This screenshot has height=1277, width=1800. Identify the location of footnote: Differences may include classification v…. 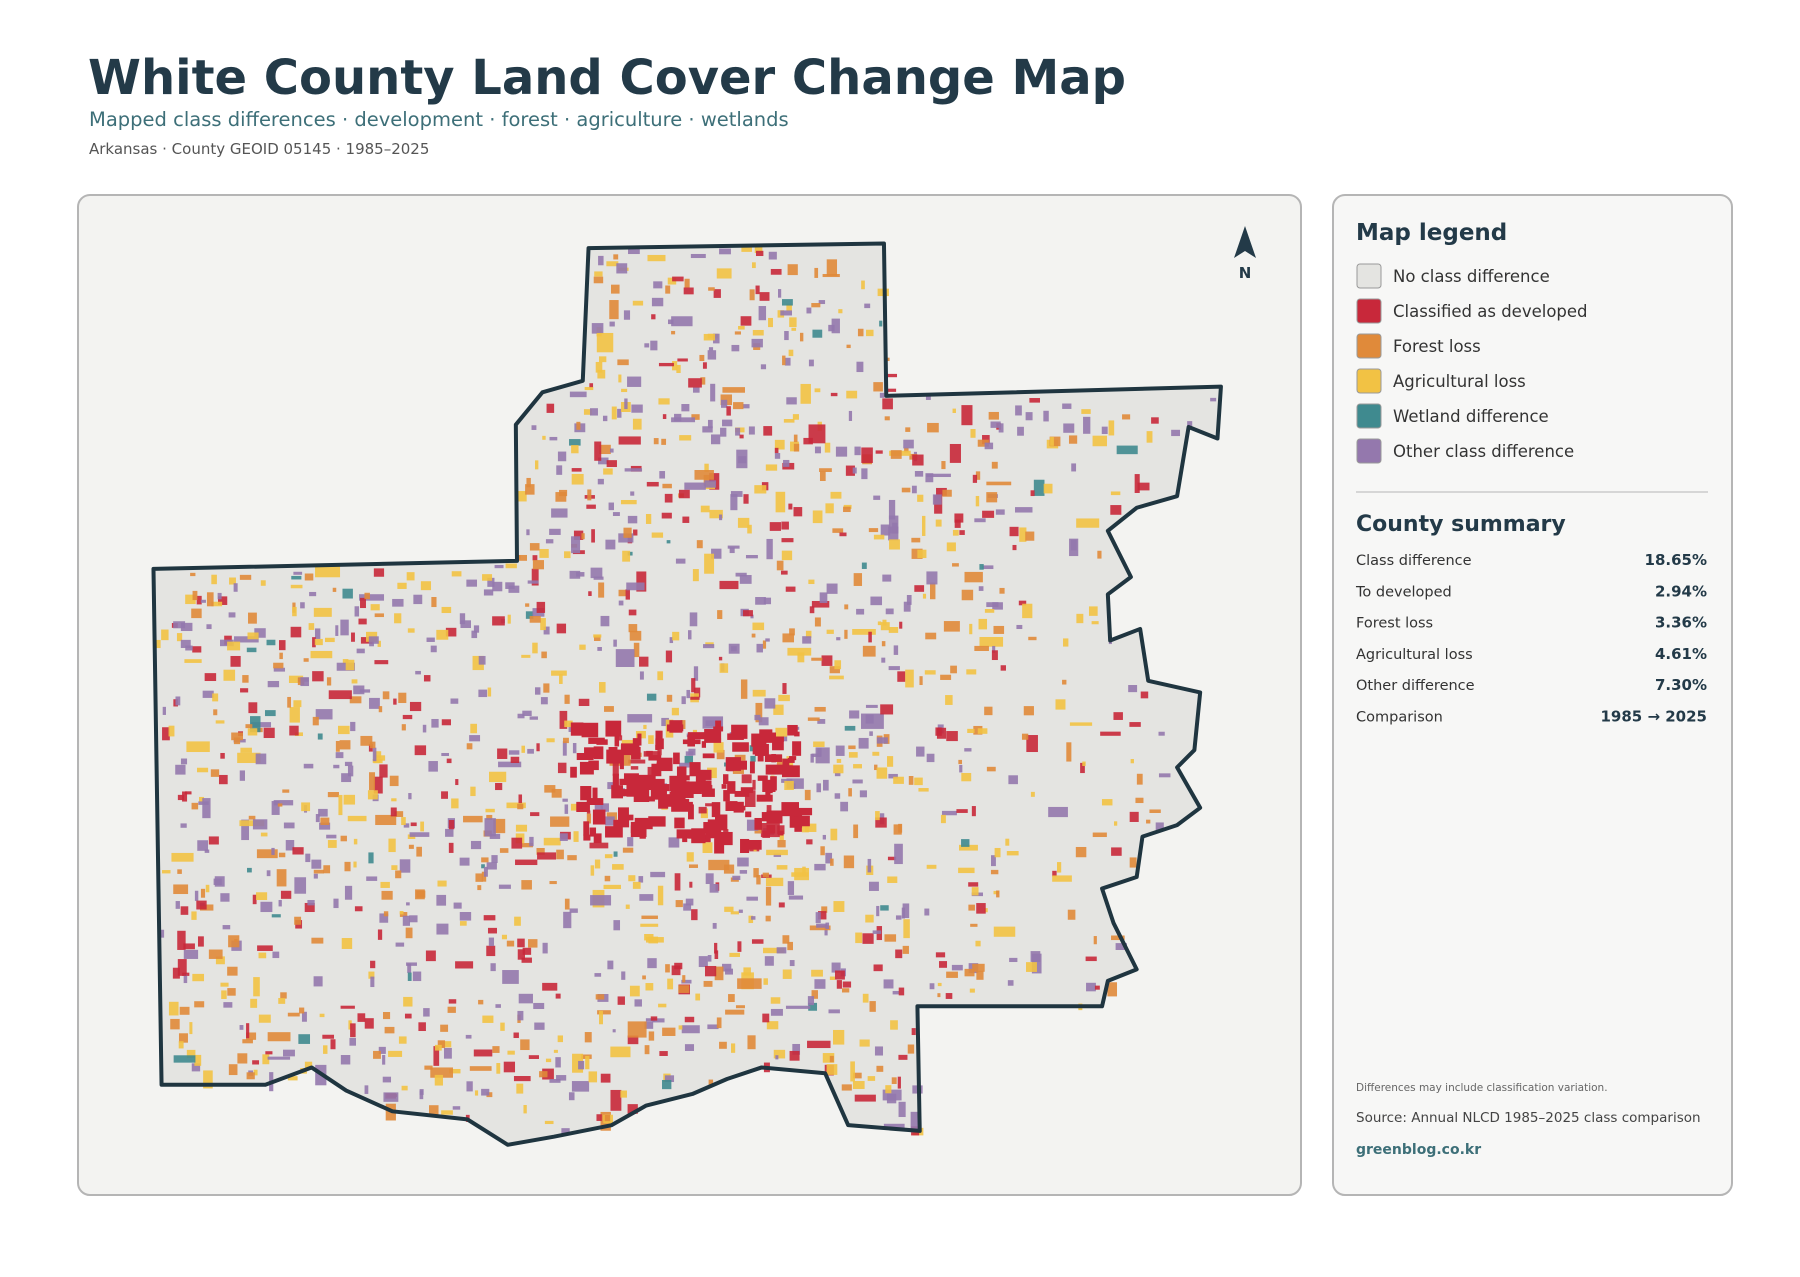
(1482, 1088).